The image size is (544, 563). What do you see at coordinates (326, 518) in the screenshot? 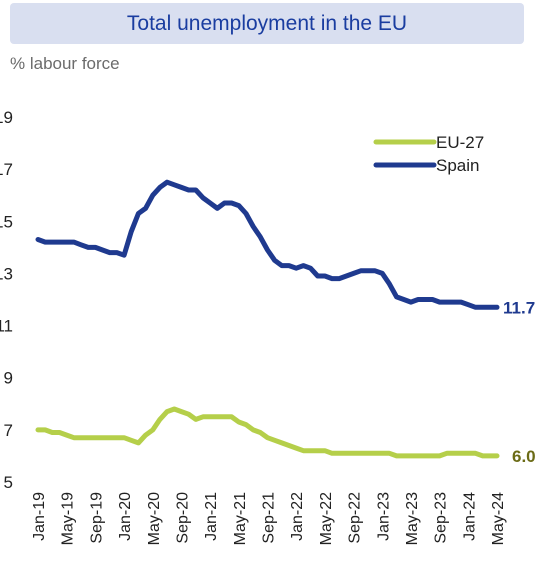
I see `x-tick-label: May-22` at bounding box center [326, 518].